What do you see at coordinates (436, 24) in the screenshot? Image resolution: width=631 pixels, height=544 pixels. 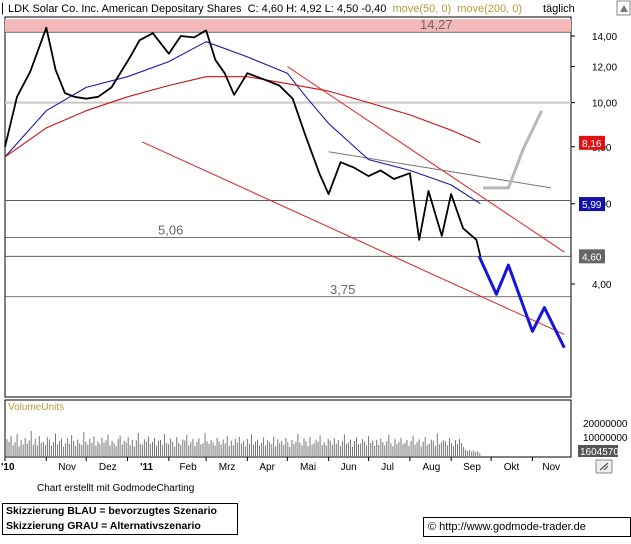 I see `level-label: 14,27` at bounding box center [436, 24].